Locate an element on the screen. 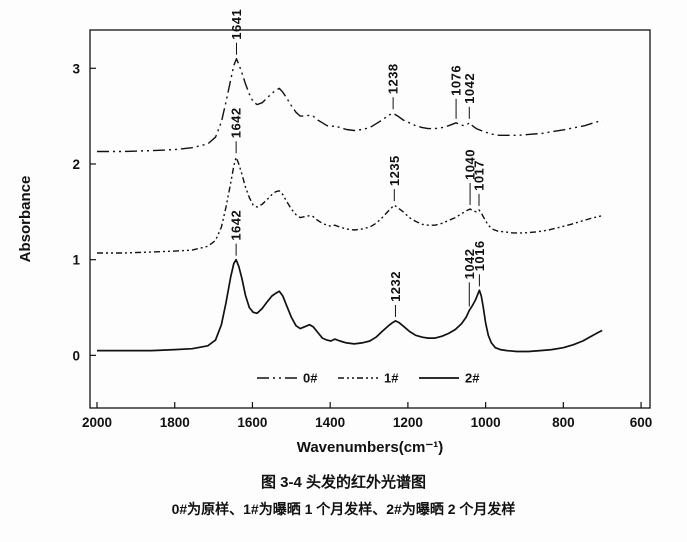 This screenshot has width=687, height=542. peak-label: 1232 is located at coordinates (395, 286).